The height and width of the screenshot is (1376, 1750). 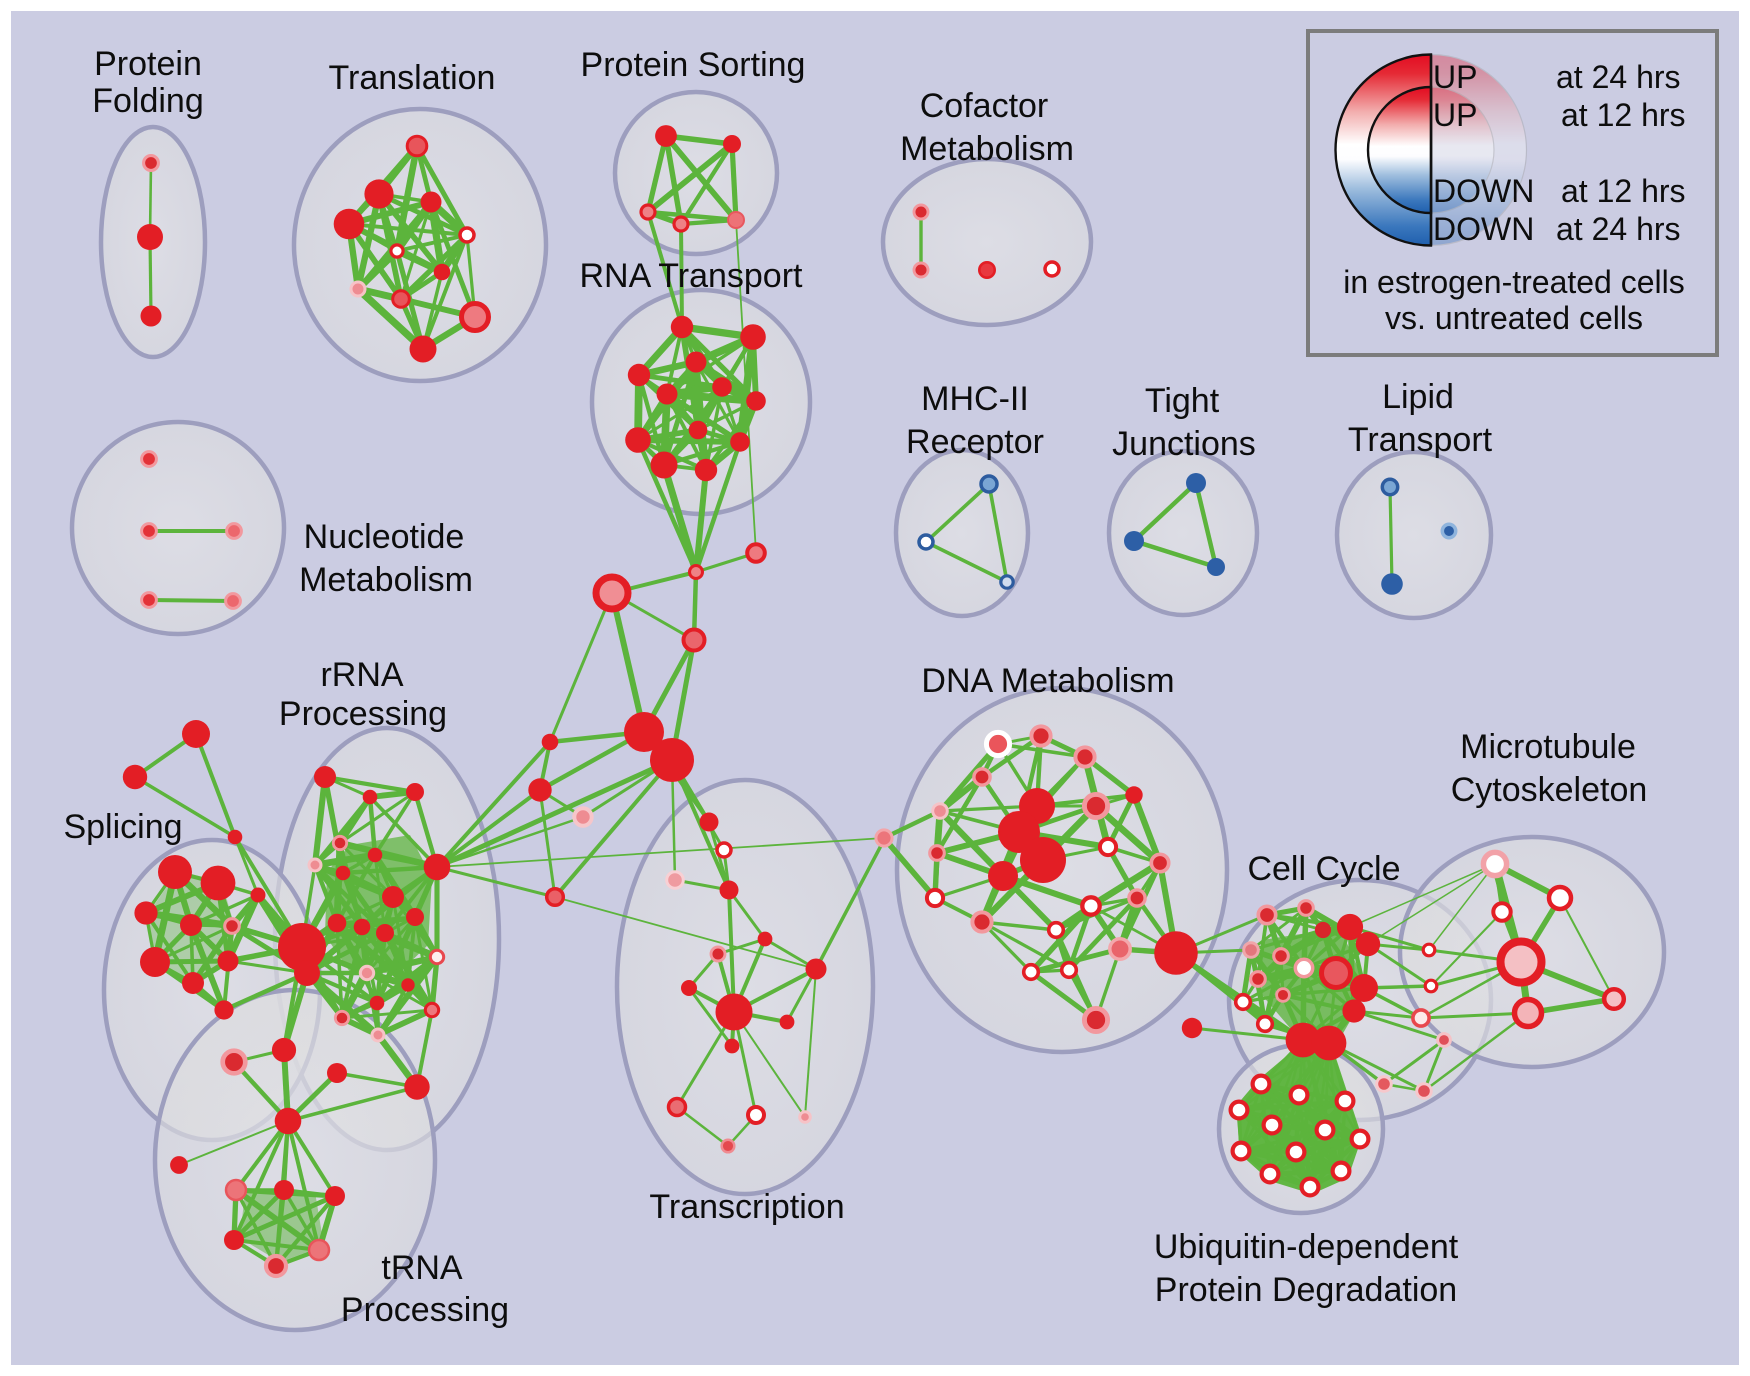 What do you see at coordinates (1306, 1247) in the screenshot?
I see `svg-text: Ubiquitin-dependent` at bounding box center [1306, 1247].